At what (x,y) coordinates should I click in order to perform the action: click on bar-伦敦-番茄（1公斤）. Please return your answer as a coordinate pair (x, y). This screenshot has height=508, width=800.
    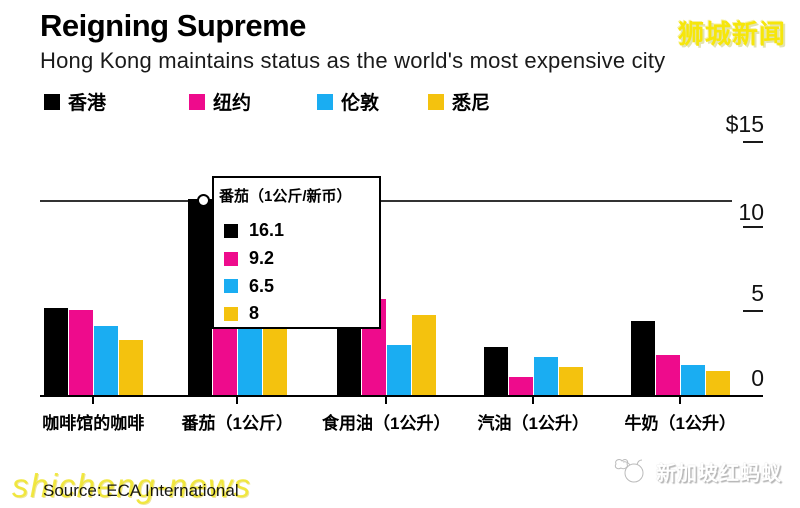
    Looking at the image, I should click on (250, 356).